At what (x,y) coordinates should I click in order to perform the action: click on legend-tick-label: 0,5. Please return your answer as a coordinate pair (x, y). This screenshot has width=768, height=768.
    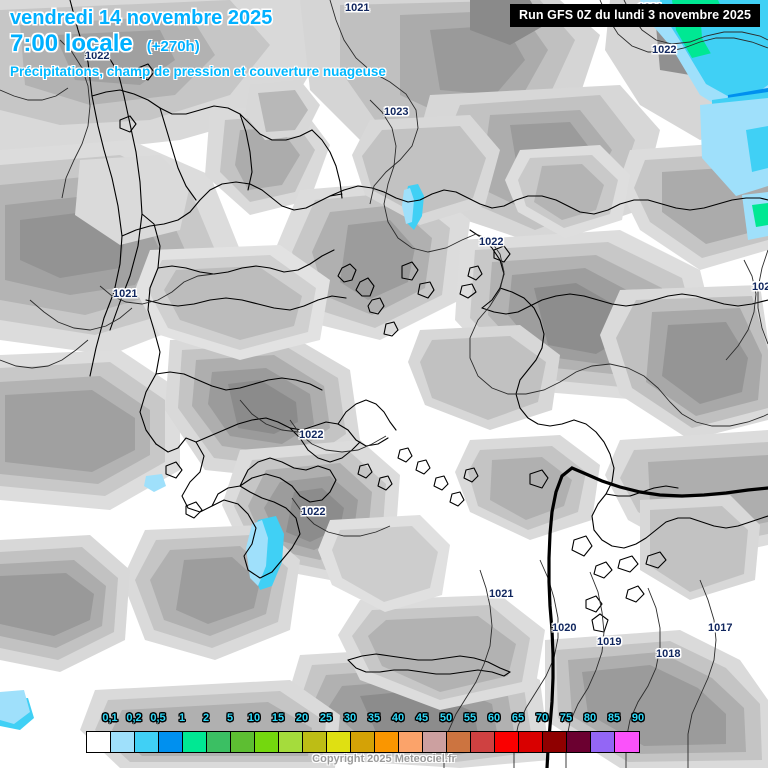
    Looking at the image, I should click on (158, 718).